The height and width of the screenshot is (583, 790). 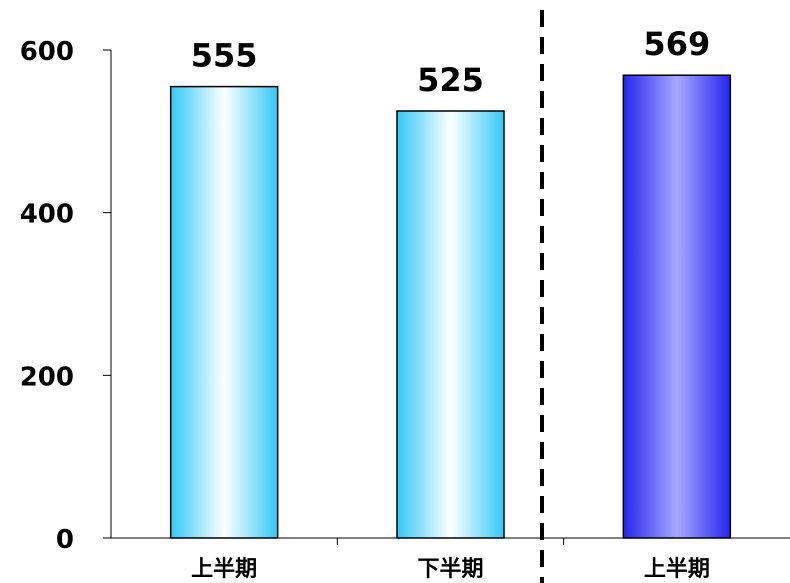 I want to click on data-labels: 555 525 569, so click(x=450, y=62).